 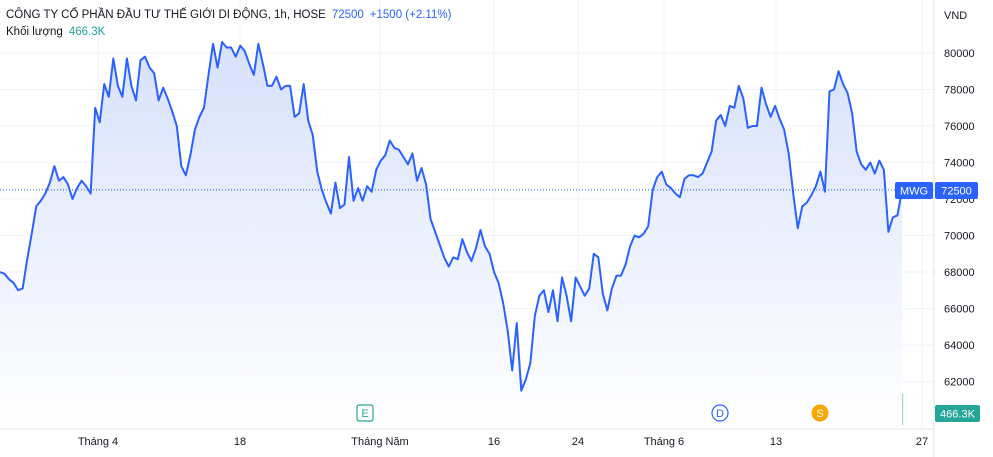 I want to click on event-marker-e: E, so click(x=365, y=413).